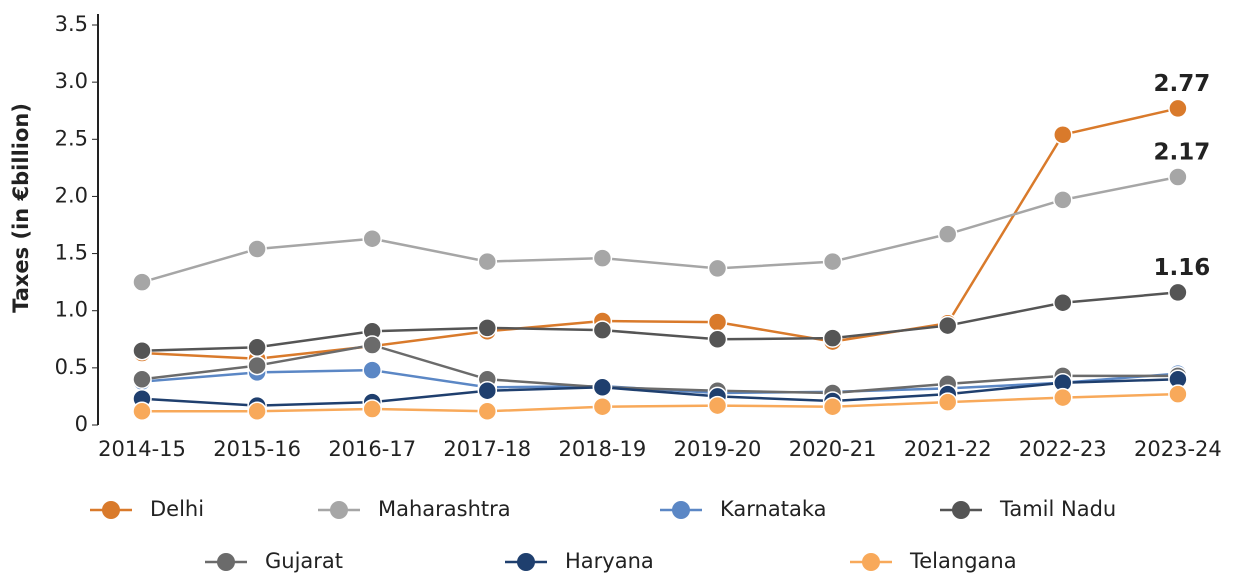  What do you see at coordinates (81, 424) in the screenshot?
I see `y-tick-label: 0` at bounding box center [81, 424].